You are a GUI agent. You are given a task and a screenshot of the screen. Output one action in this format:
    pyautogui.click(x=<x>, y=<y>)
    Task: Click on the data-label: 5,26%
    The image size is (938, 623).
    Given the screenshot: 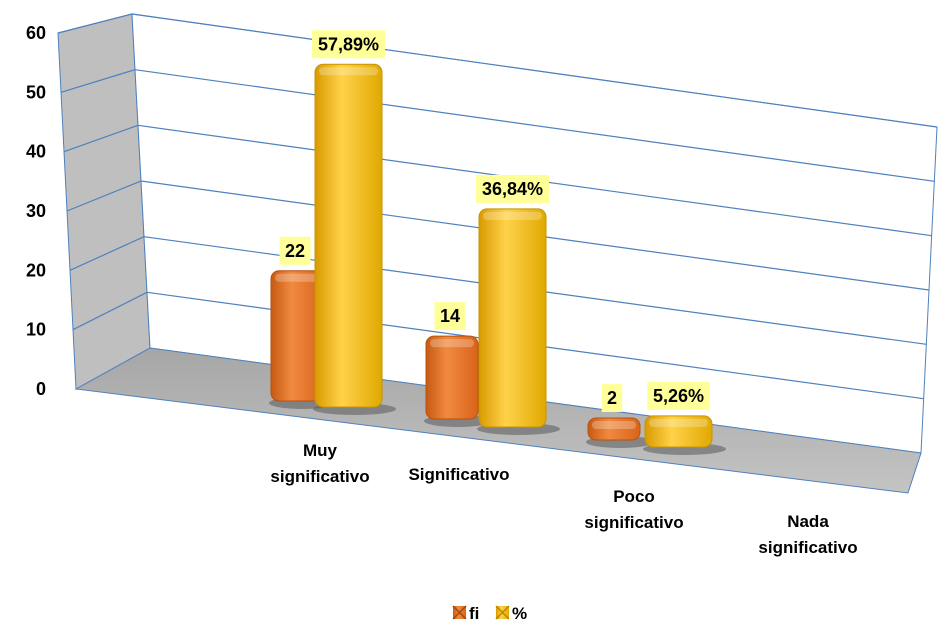 What is the action you would take?
    pyautogui.click(x=678, y=396)
    